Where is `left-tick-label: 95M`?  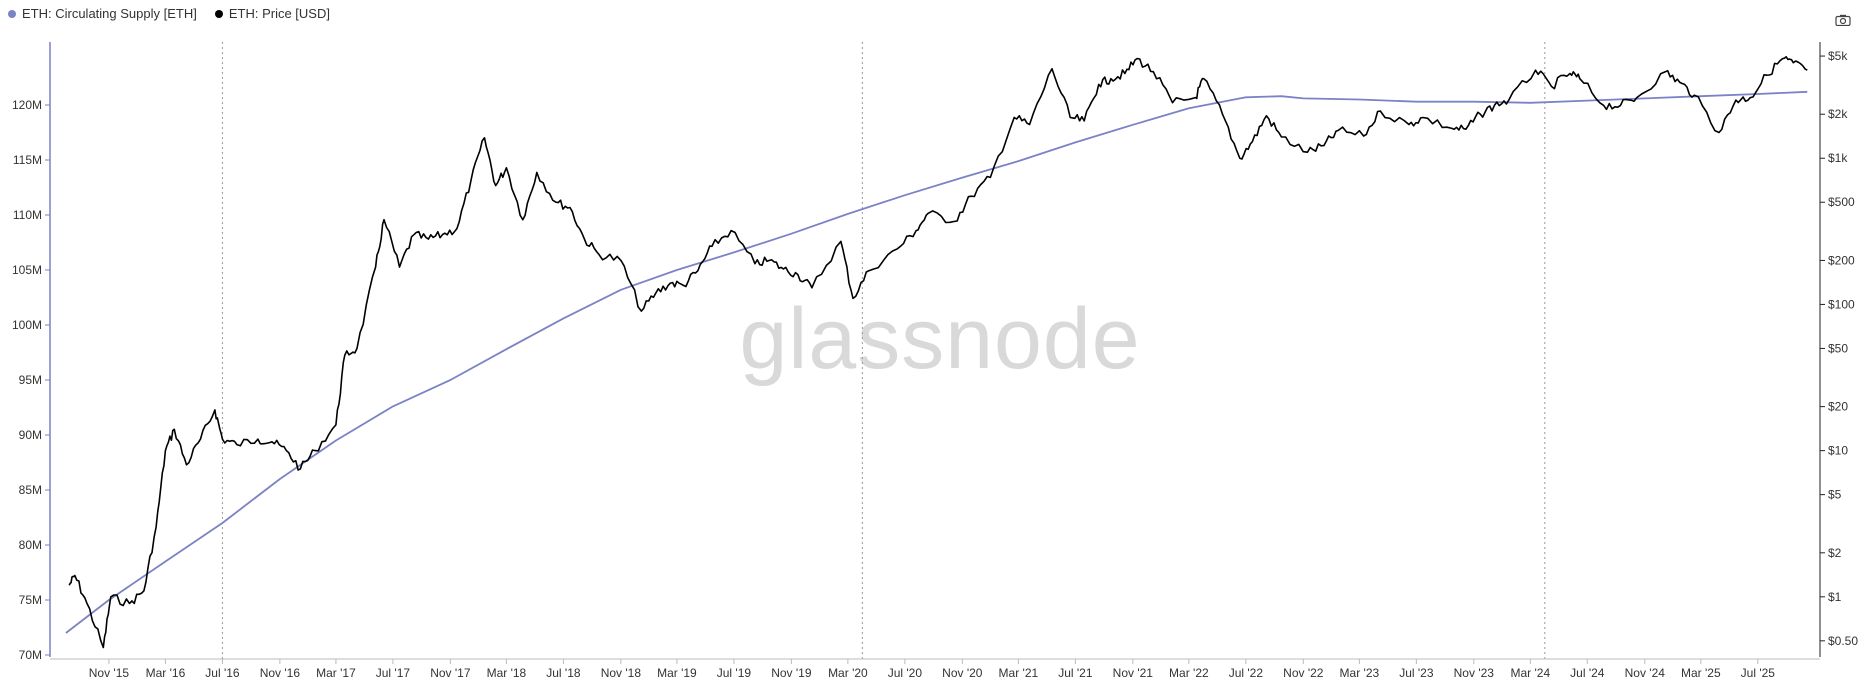
left-tick-label: 95M is located at coordinates (30, 380).